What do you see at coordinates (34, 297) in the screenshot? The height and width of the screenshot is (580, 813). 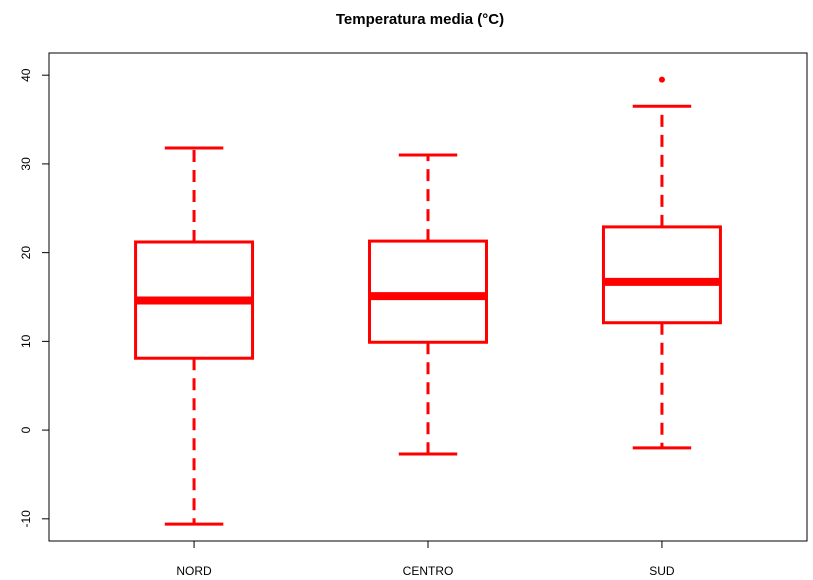 I see `y-axis: -10 0 10 20 30 40` at bounding box center [34, 297].